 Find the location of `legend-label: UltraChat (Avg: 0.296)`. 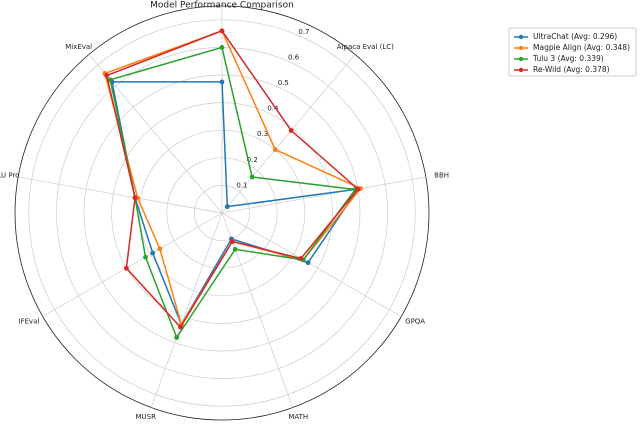

legend-label: UltraChat (Avg: 0.296) is located at coordinates (575, 36).